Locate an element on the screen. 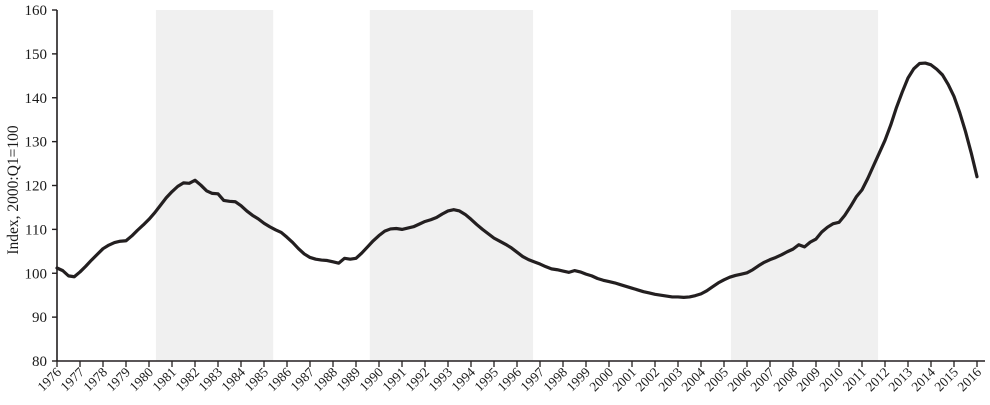 The width and height of the screenshot is (990, 405). x-axis-tick-label-2000: 2000 is located at coordinates (601, 379).